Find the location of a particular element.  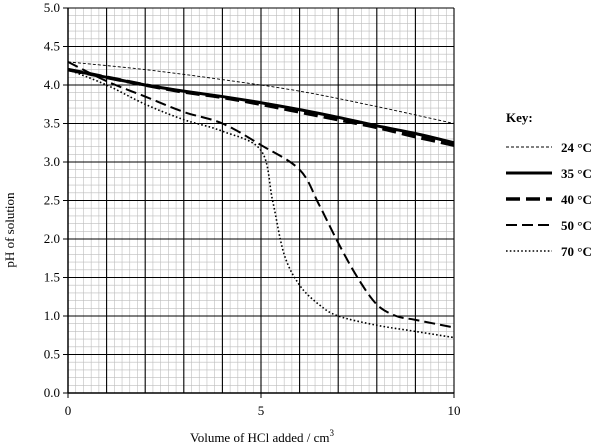

y-tick-label: 3.5 is located at coordinates (52, 123).